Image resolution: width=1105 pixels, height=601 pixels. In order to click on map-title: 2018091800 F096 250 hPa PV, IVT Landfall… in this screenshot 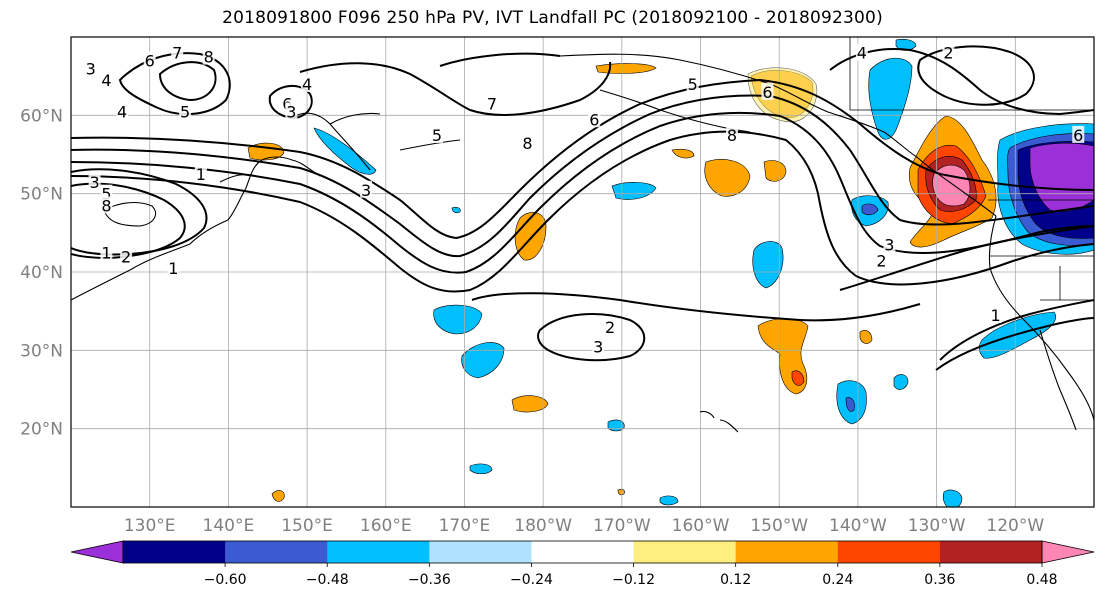, I will do `click(552, 18)`.